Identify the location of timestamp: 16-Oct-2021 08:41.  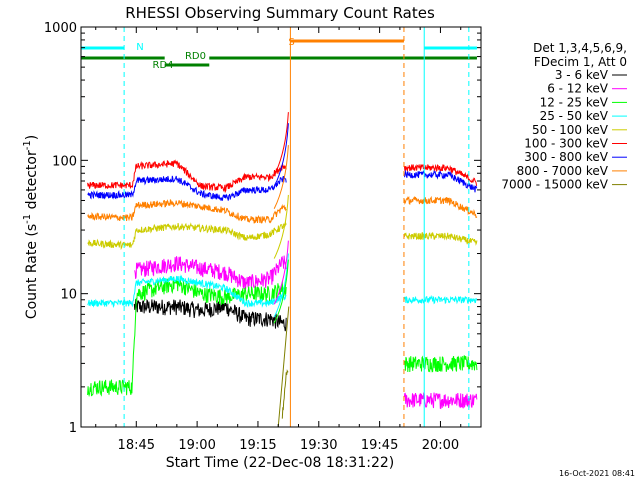
(597, 473).